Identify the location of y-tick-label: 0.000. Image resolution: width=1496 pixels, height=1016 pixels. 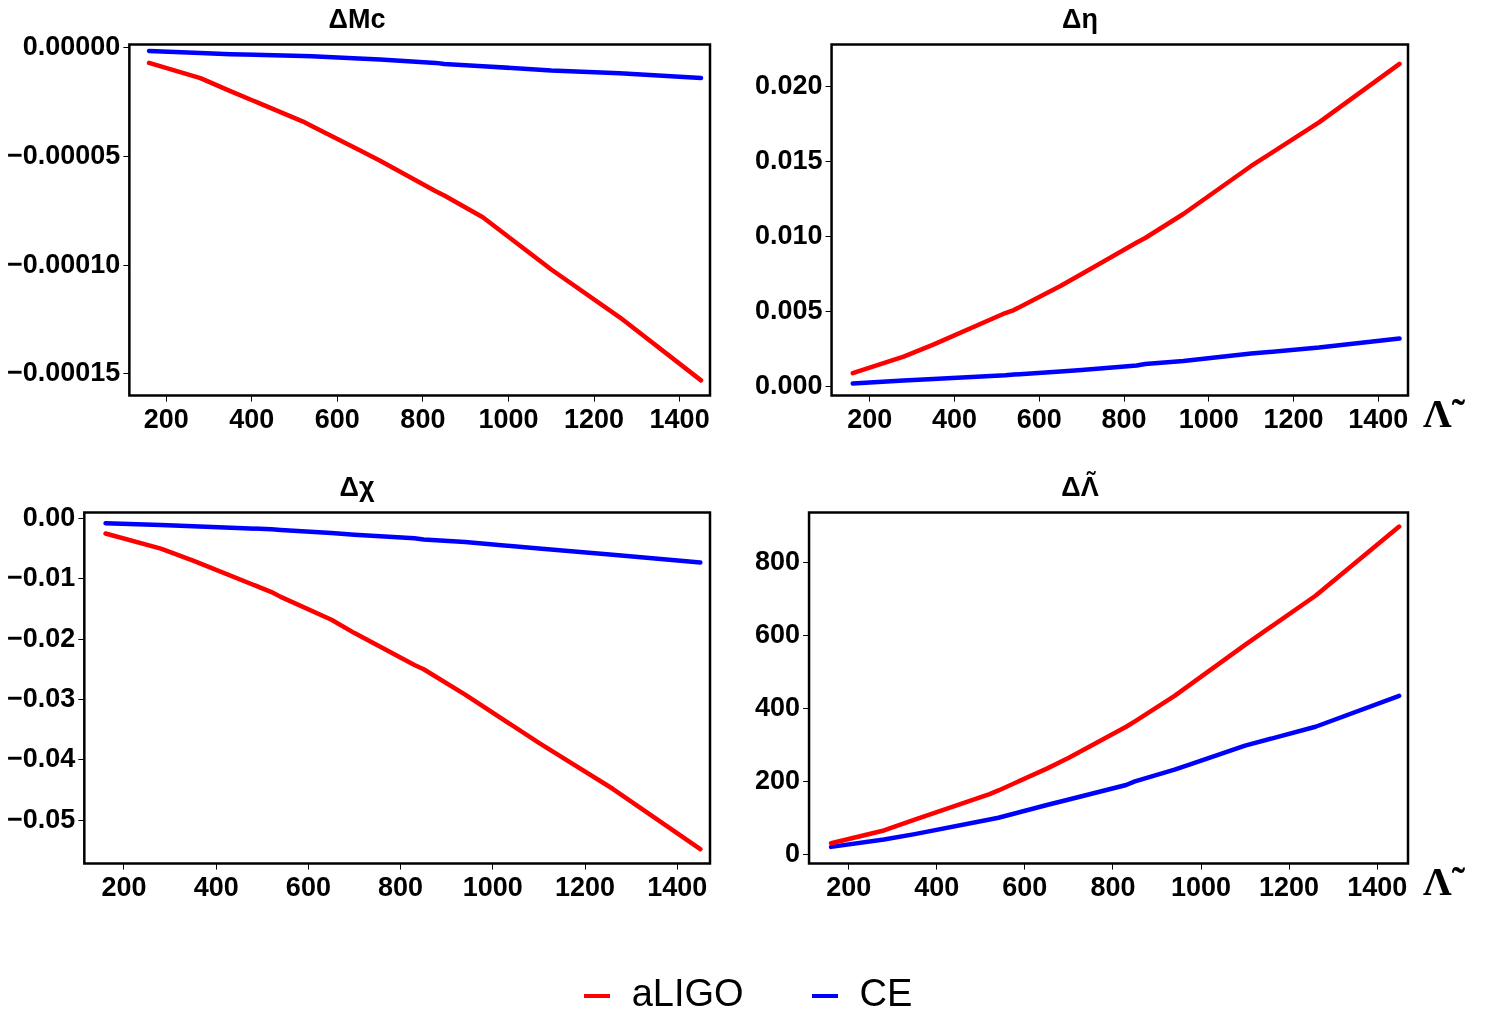
(788, 385).